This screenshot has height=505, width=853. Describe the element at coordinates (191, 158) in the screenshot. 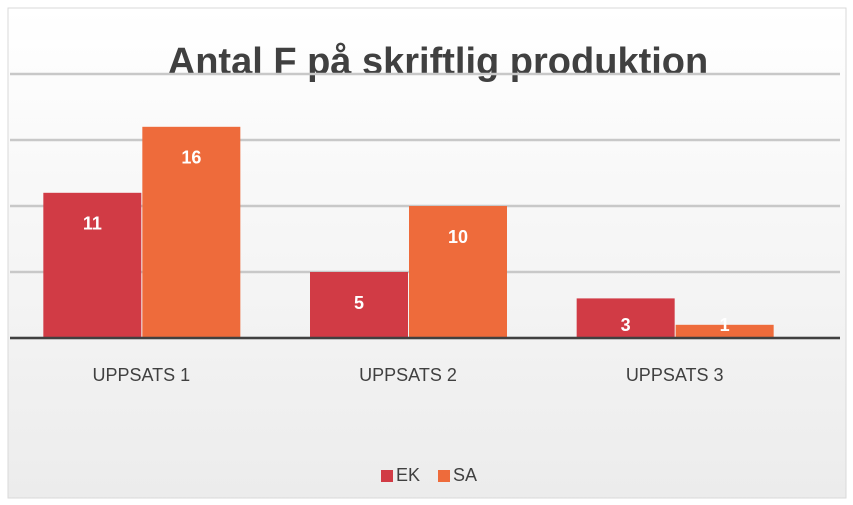

I see `data-label: 16` at that location.